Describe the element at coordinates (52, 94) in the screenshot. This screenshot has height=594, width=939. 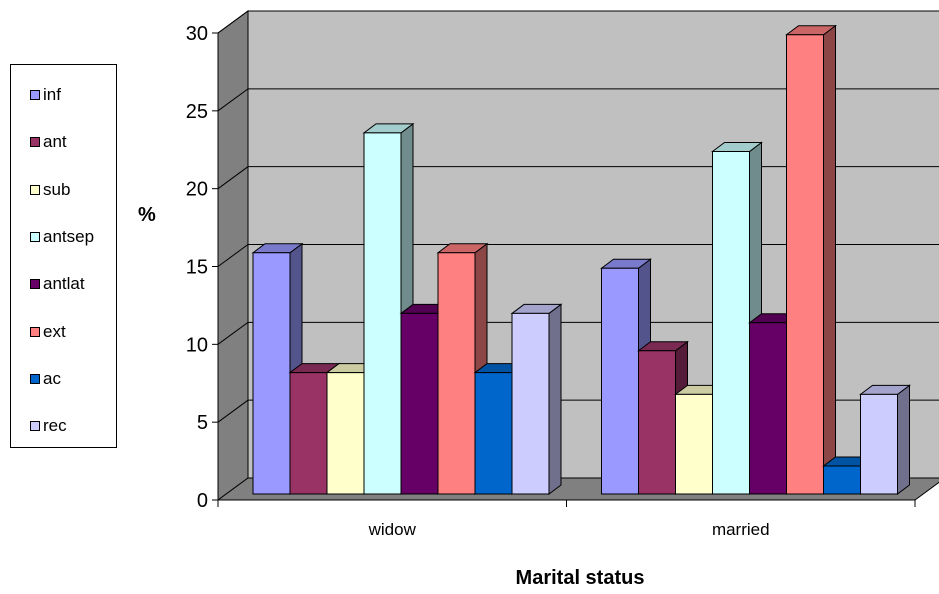
I see `legend-label: inf` at that location.